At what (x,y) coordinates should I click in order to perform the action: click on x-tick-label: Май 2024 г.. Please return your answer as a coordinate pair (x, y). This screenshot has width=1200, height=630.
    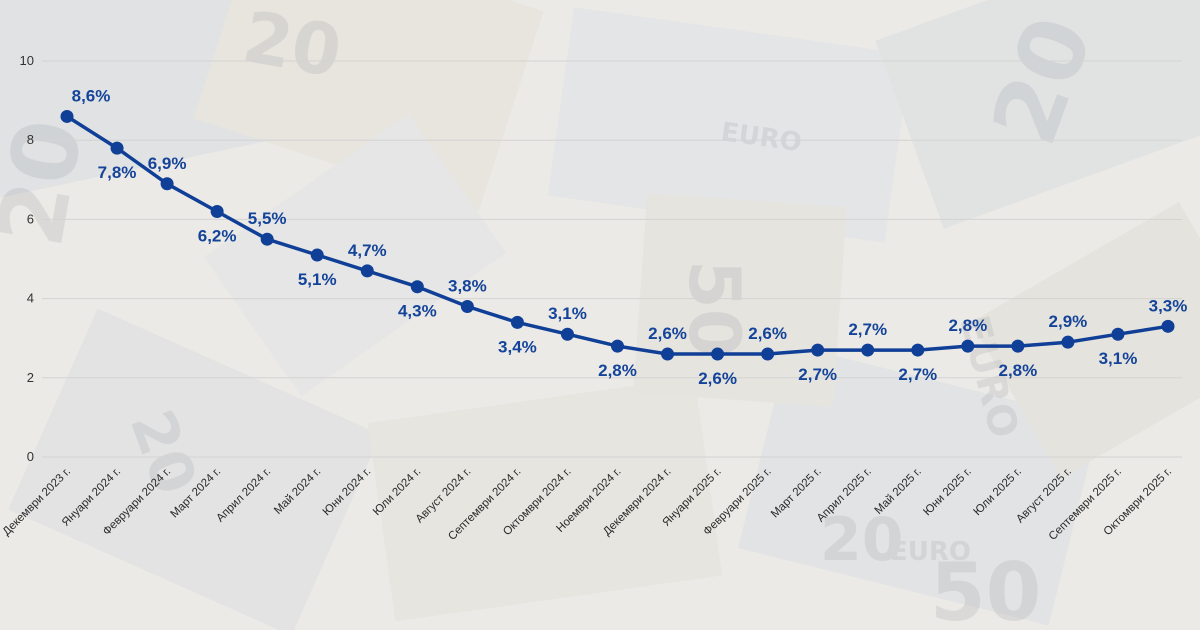
    Looking at the image, I should click on (297, 491).